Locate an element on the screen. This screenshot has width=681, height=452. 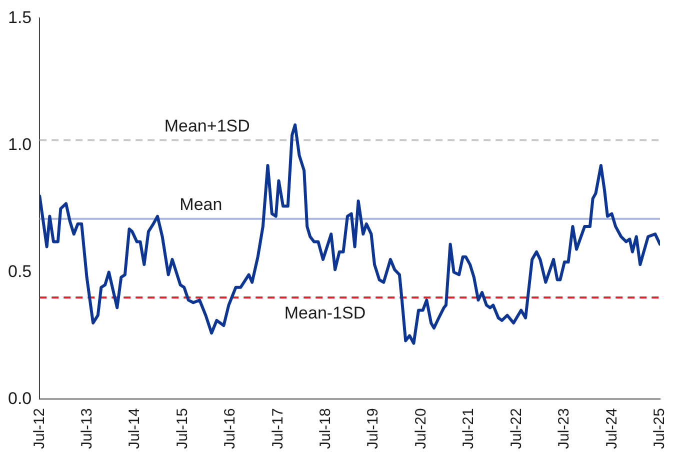
x-tick-label: Jul-14 is located at coordinates (135, 429).